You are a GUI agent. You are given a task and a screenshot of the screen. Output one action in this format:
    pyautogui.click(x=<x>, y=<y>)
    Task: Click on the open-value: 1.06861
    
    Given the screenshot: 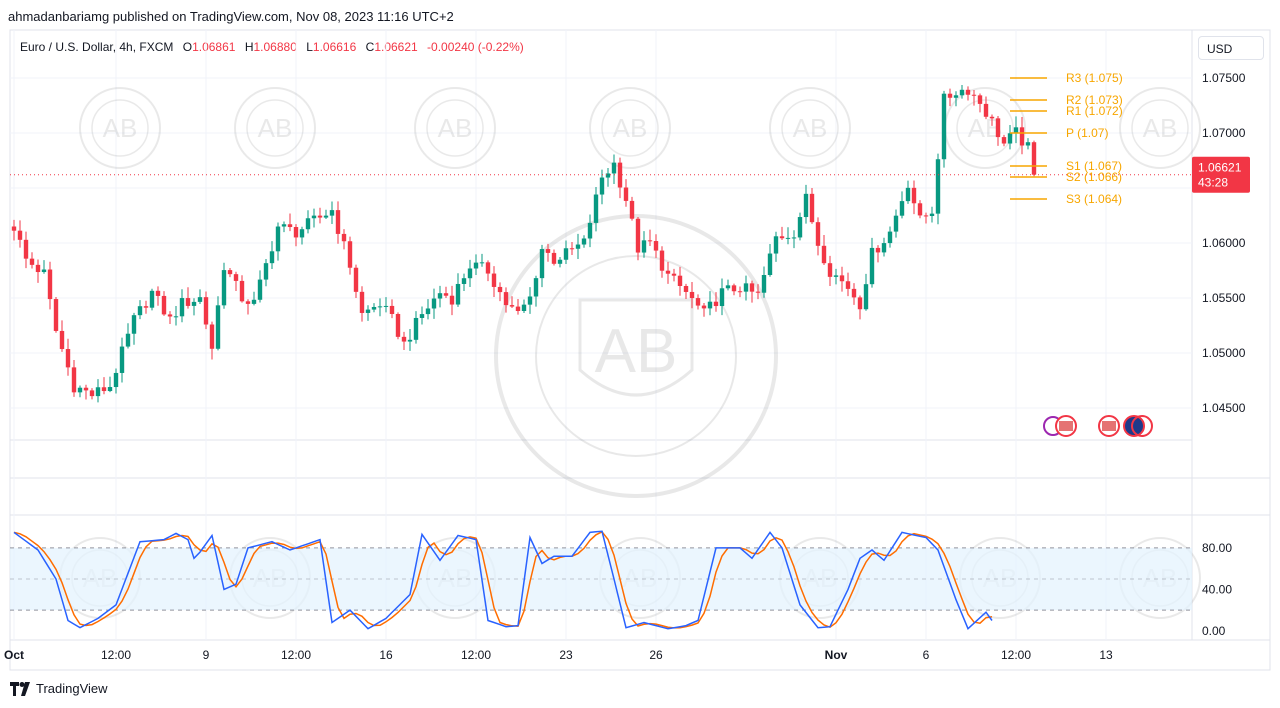 What is the action you would take?
    pyautogui.click(x=214, y=47)
    